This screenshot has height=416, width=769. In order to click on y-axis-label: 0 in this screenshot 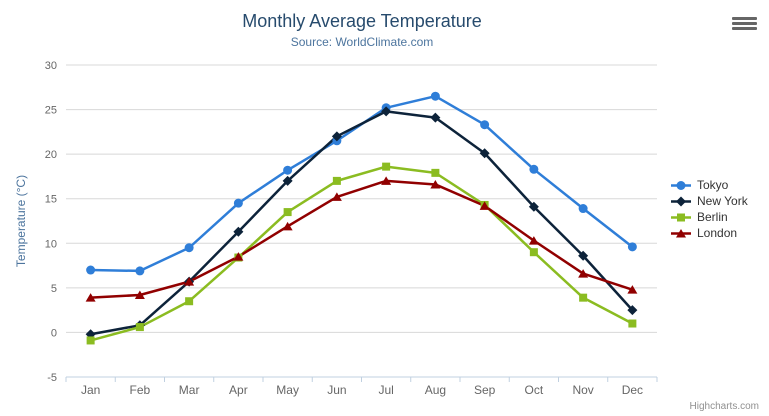, I will do `click(54, 333)`.